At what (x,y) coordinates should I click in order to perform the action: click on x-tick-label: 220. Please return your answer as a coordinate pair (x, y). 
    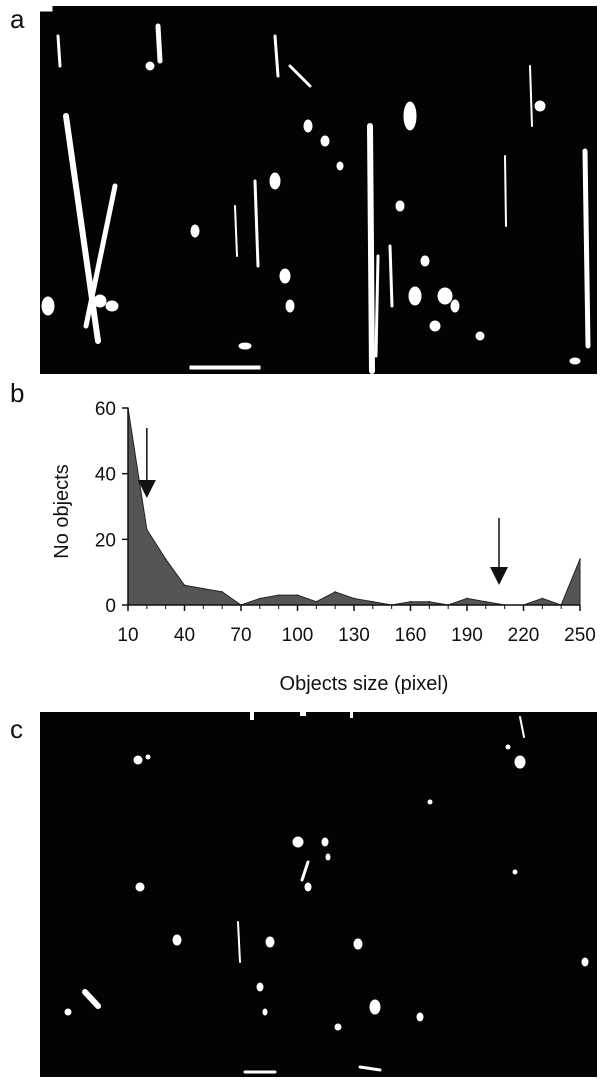
    Looking at the image, I should click on (524, 635).